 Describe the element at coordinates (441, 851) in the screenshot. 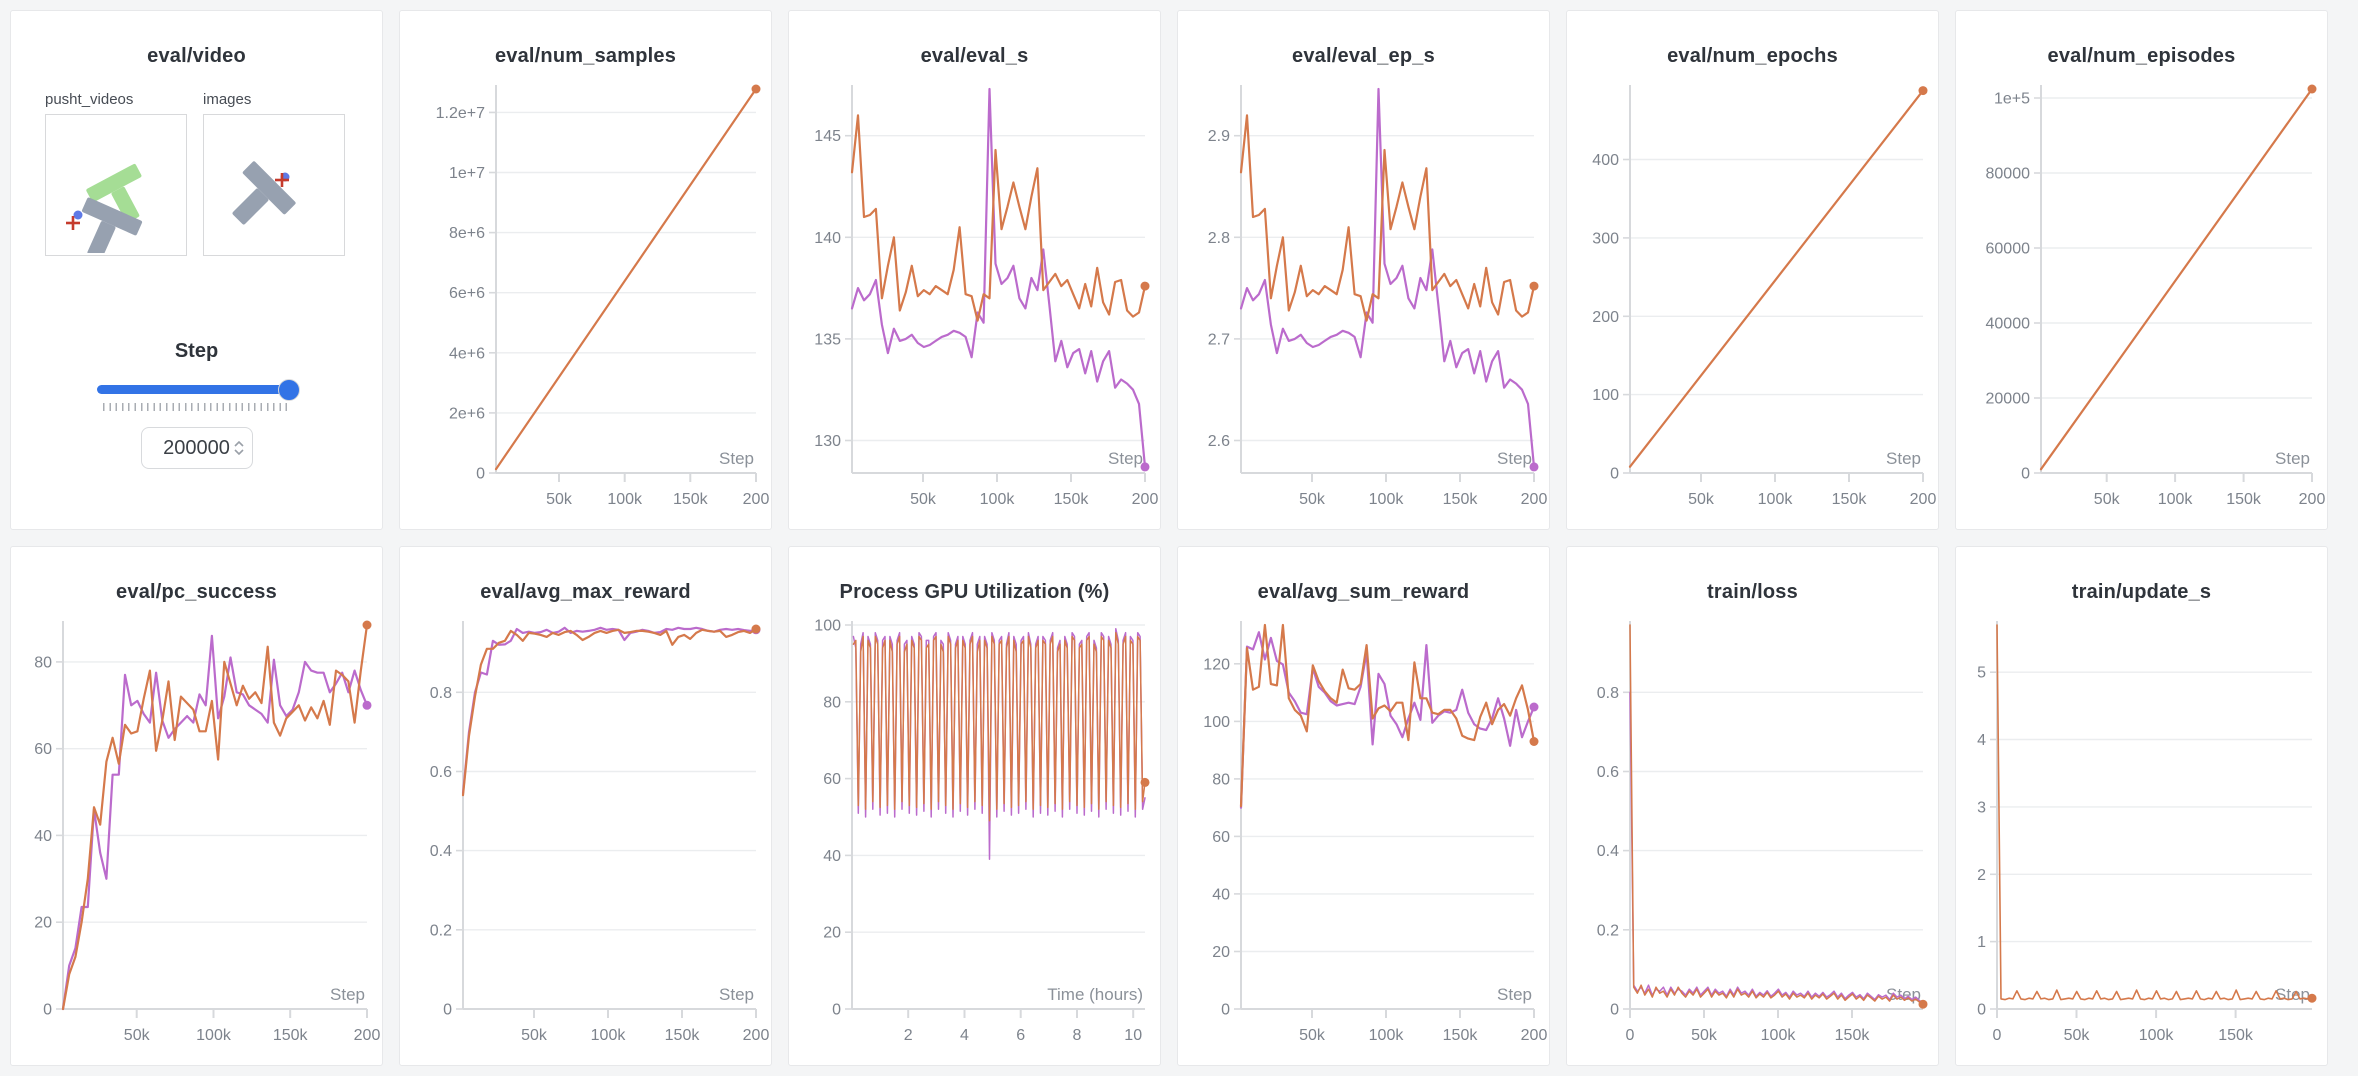

I see `svg-text: 0.4` at that location.